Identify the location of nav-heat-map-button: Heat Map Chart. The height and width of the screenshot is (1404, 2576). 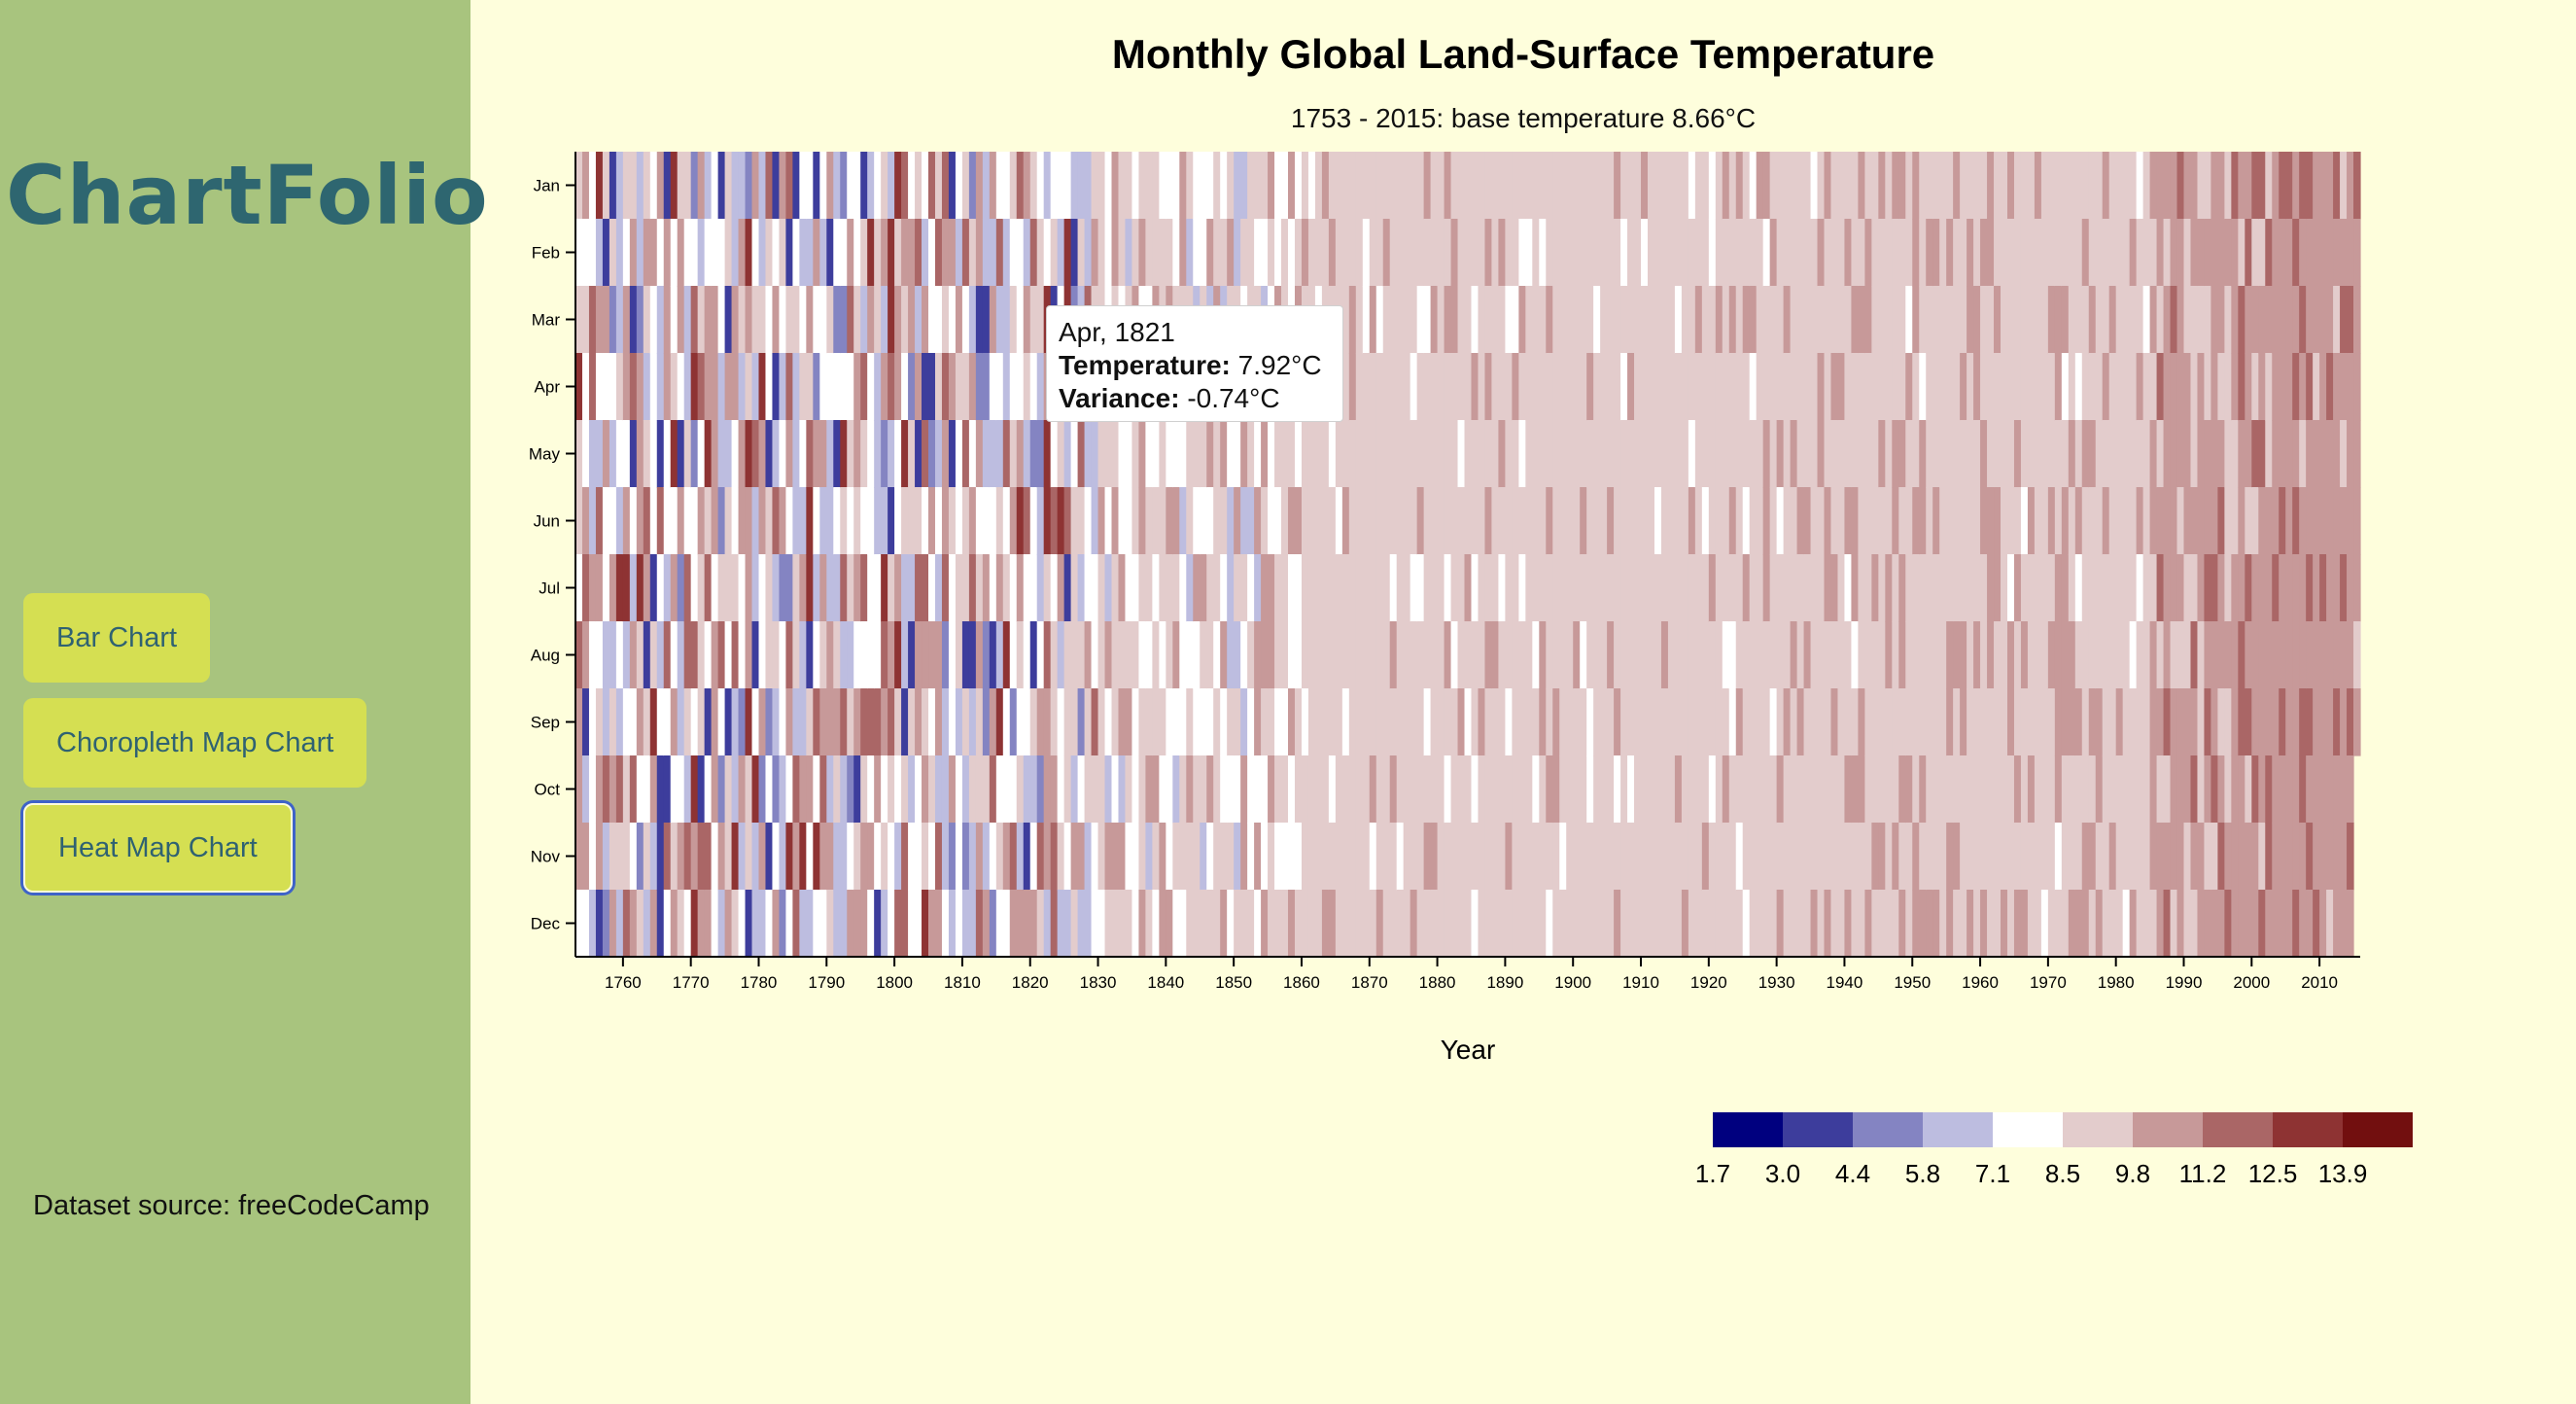
(158, 848).